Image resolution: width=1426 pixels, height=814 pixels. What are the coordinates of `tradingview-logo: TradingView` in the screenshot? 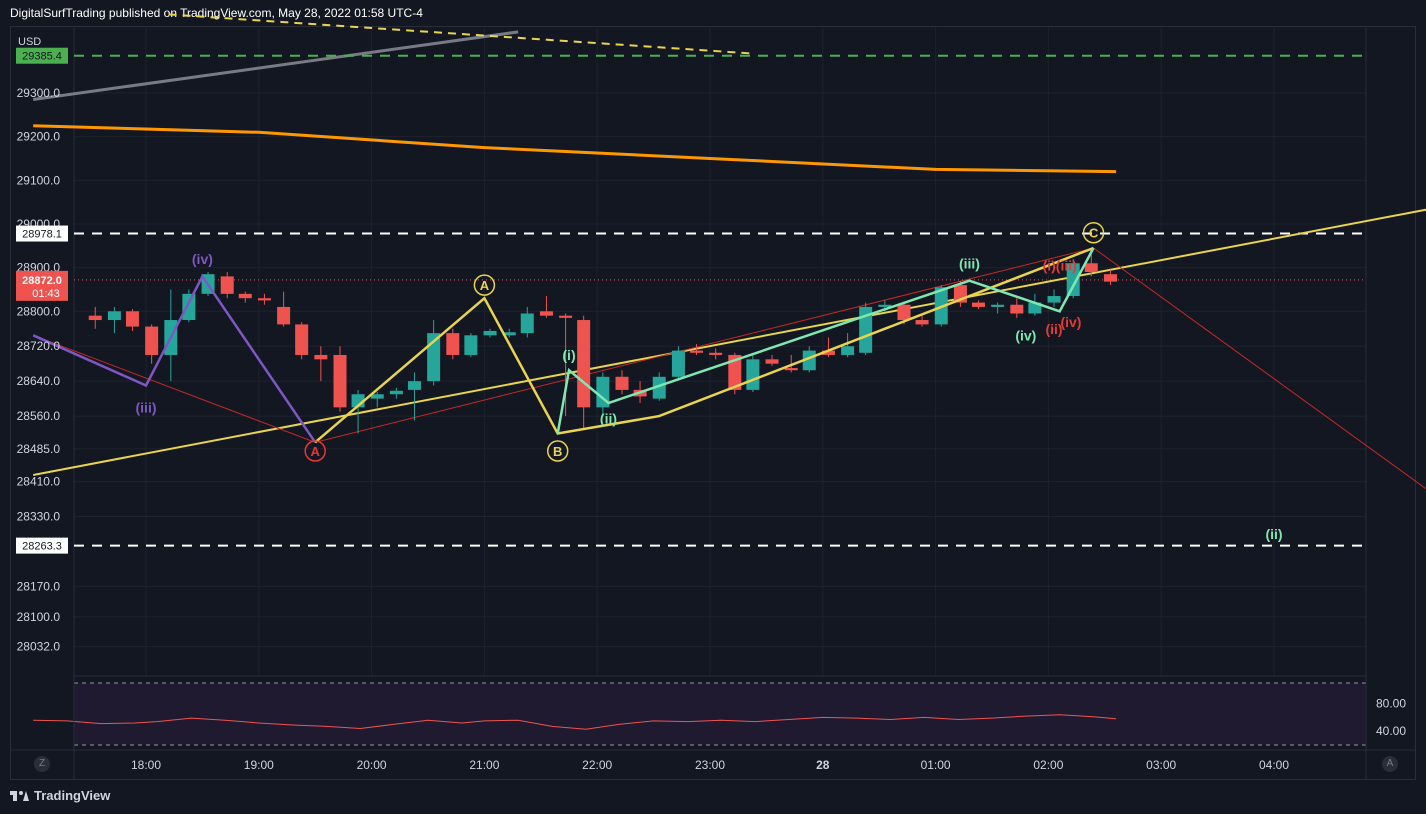 It's located at (60, 795).